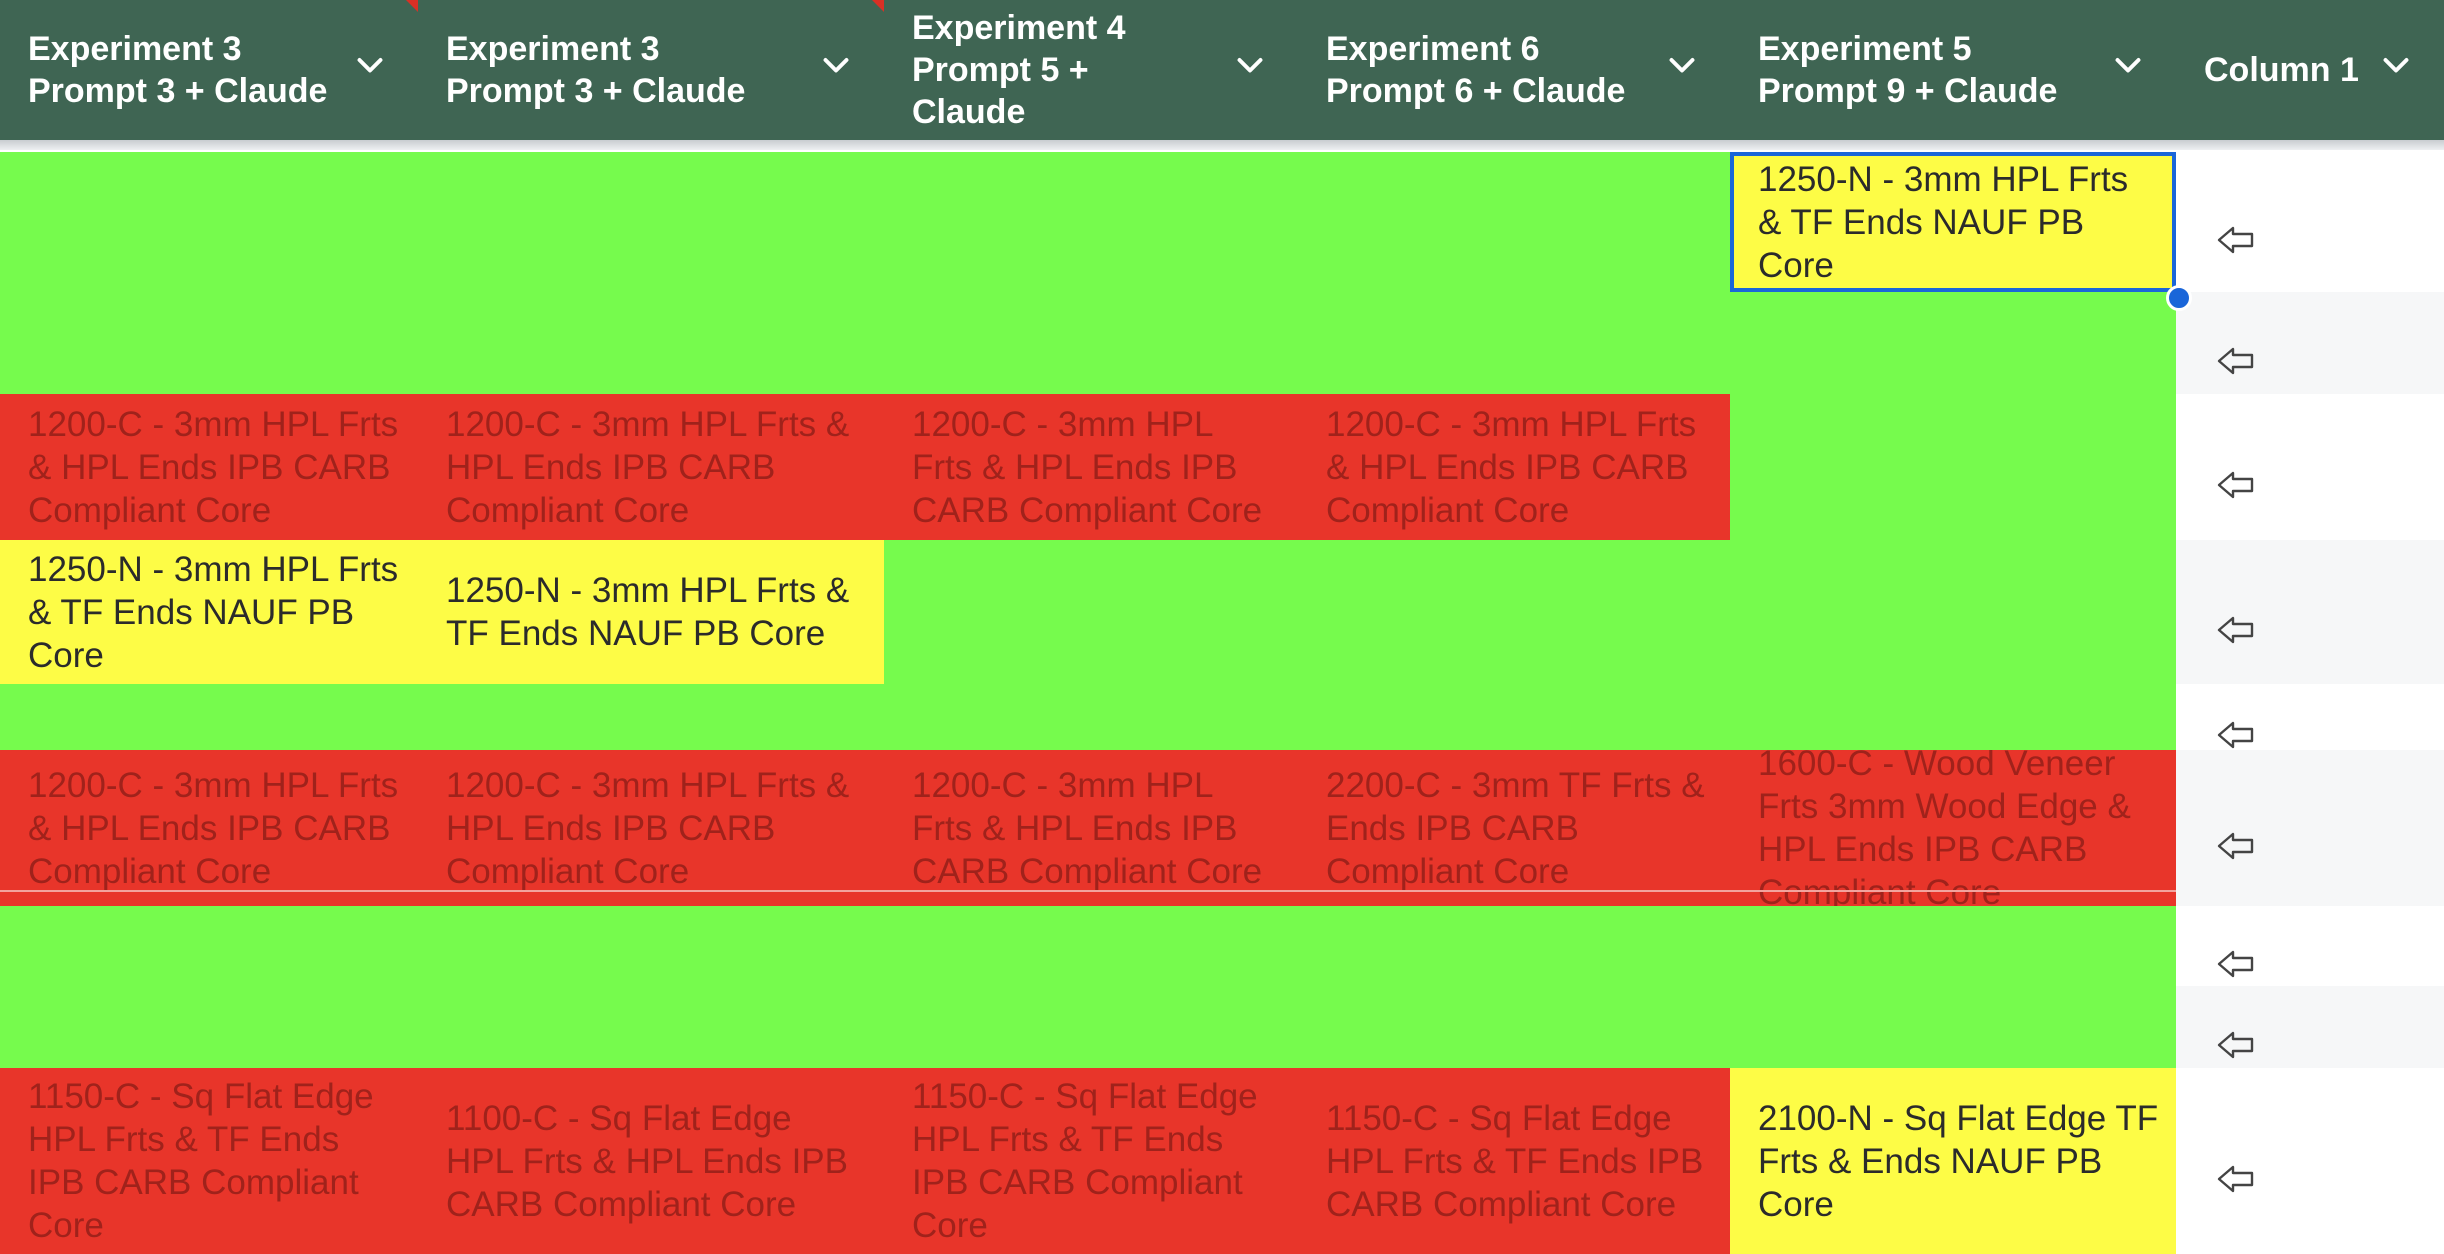 The width and height of the screenshot is (2444, 1254). Describe the element at coordinates (1091, 717) in the screenshot. I see `grid-cell-r5-c3` at that location.